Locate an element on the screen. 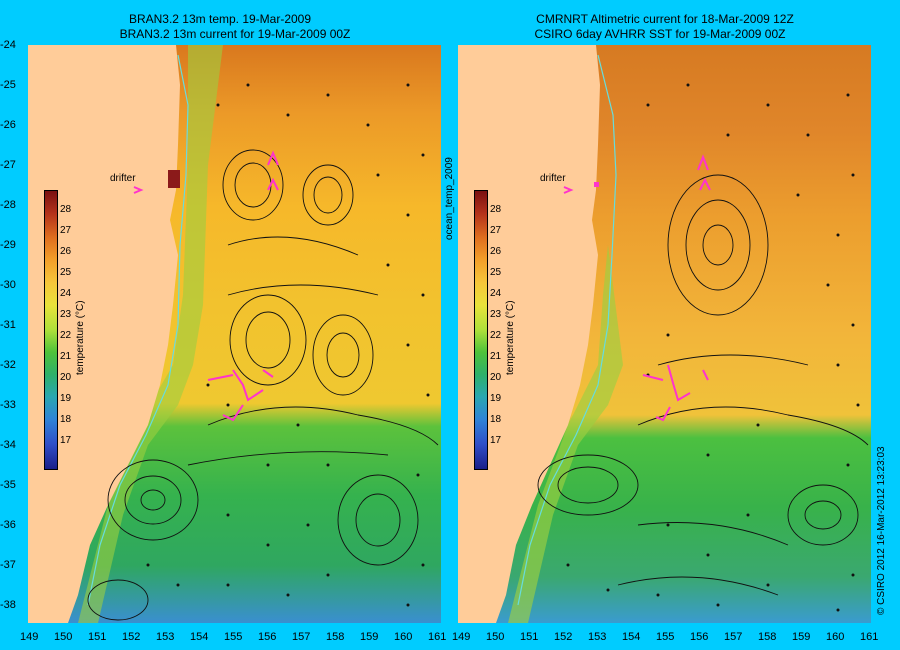 The image size is (900, 650). right-shelf-water is located at coordinates (565, 434).